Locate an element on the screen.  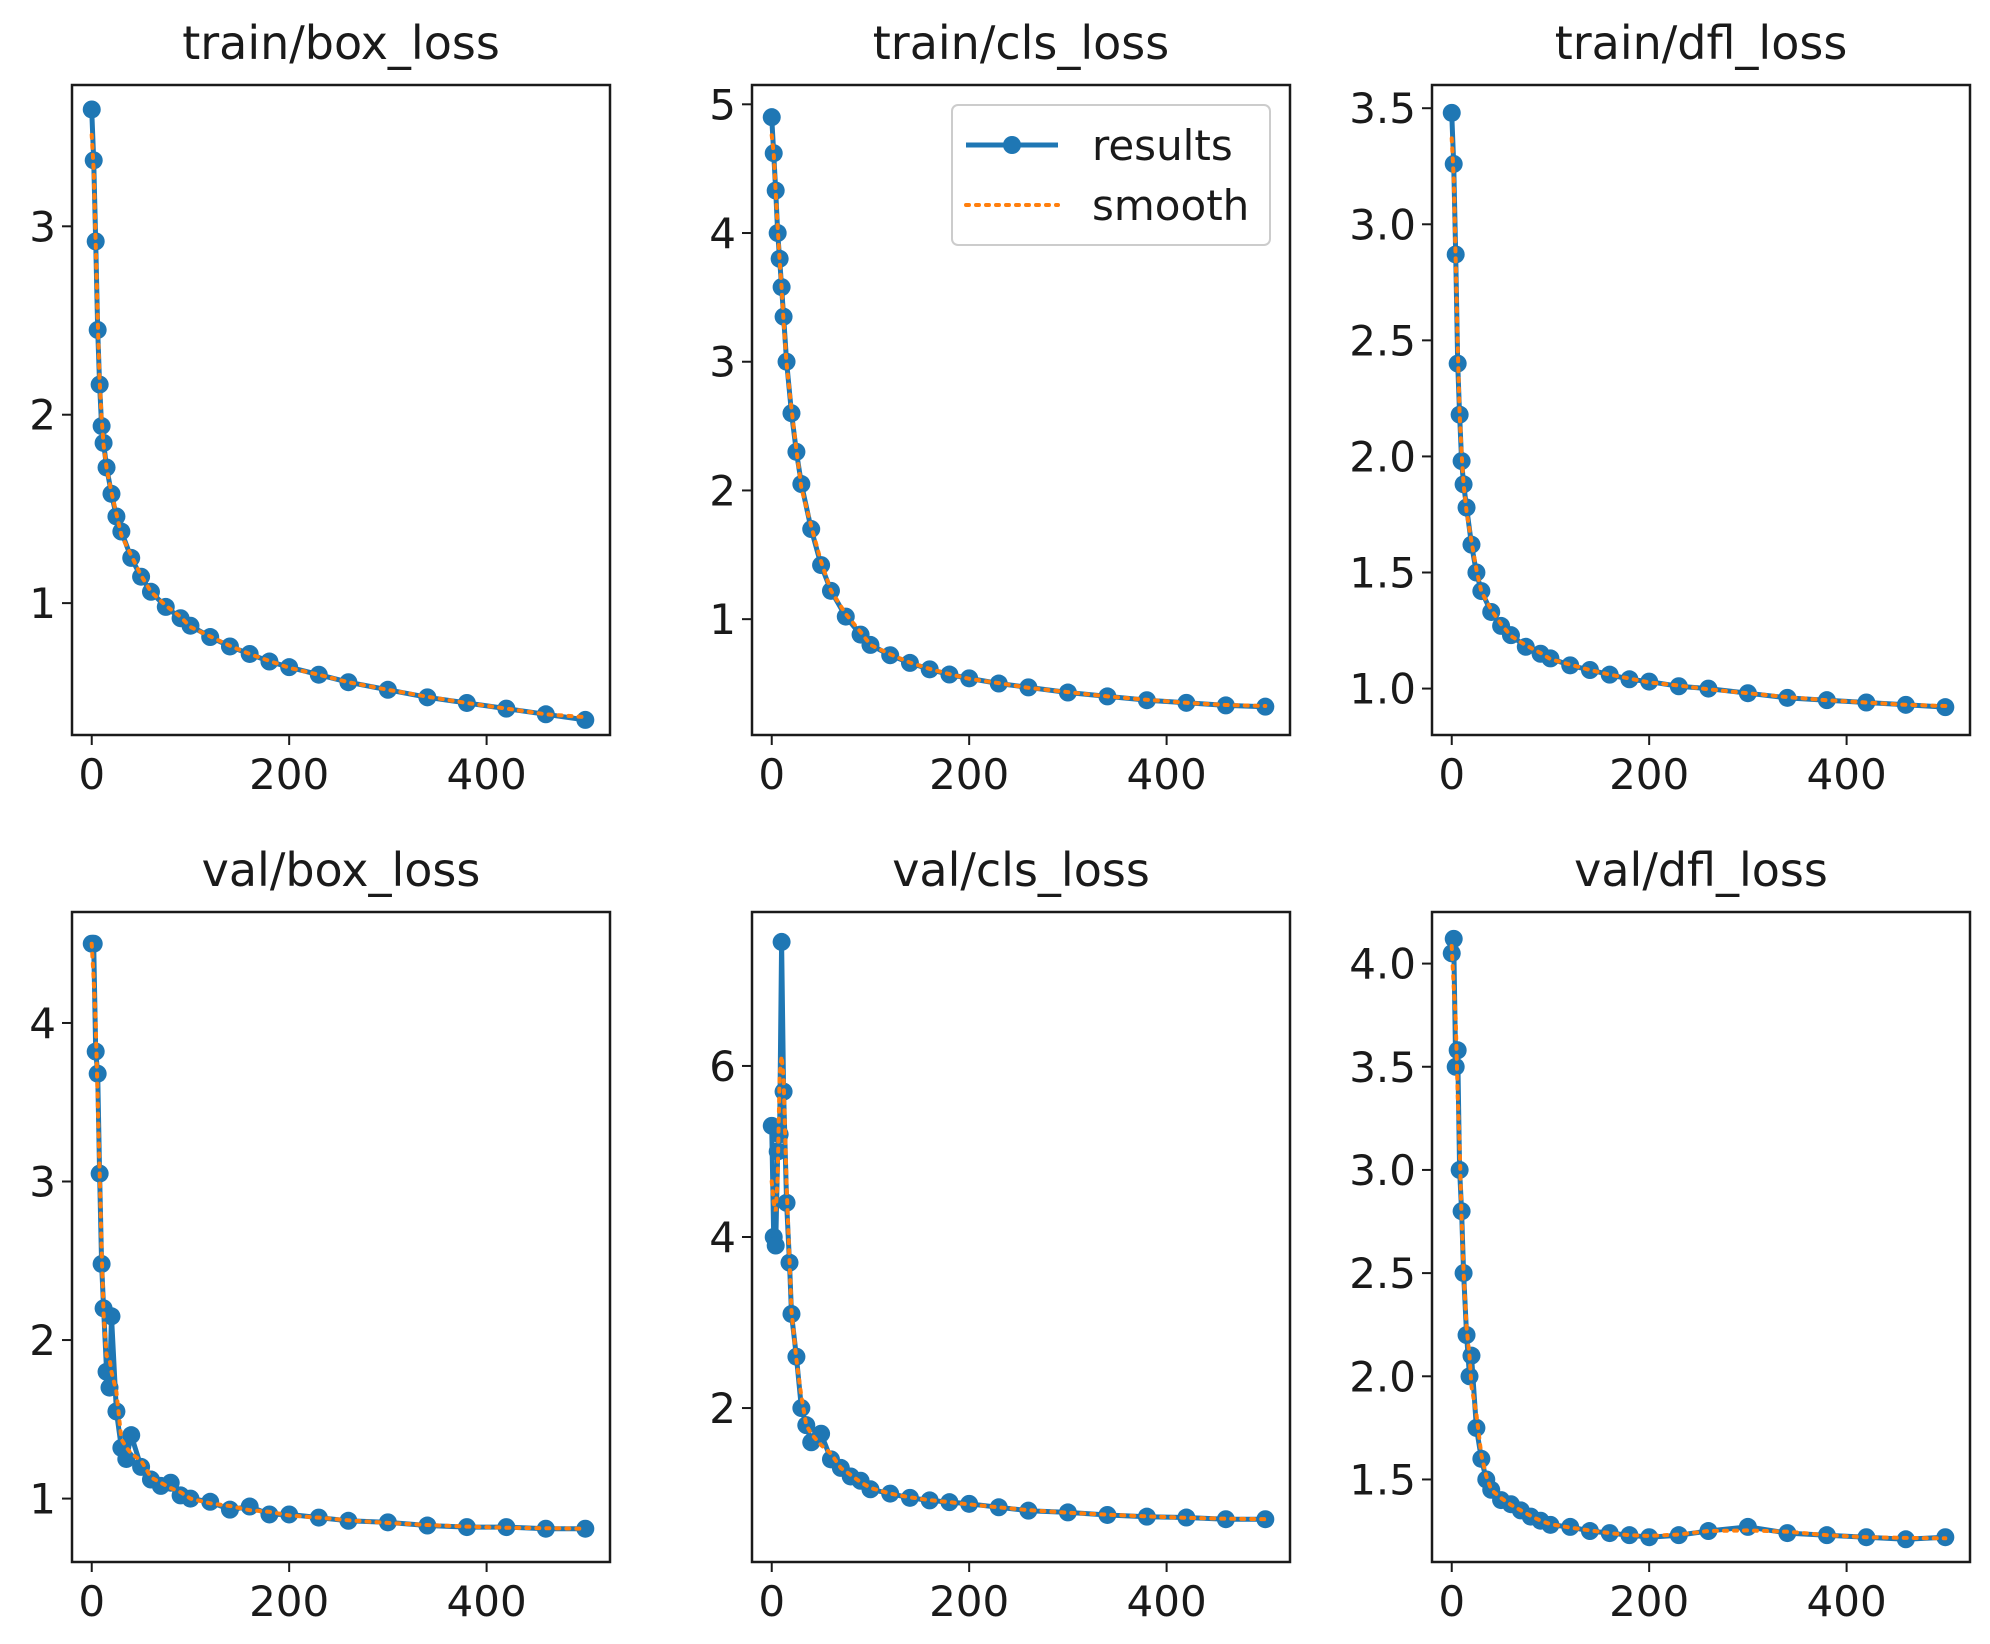
subplot-train-cls_loss: train/cls_loss 0 200 400 1 2 3 4 5 results smooth is located at coordinates (1000, 407).